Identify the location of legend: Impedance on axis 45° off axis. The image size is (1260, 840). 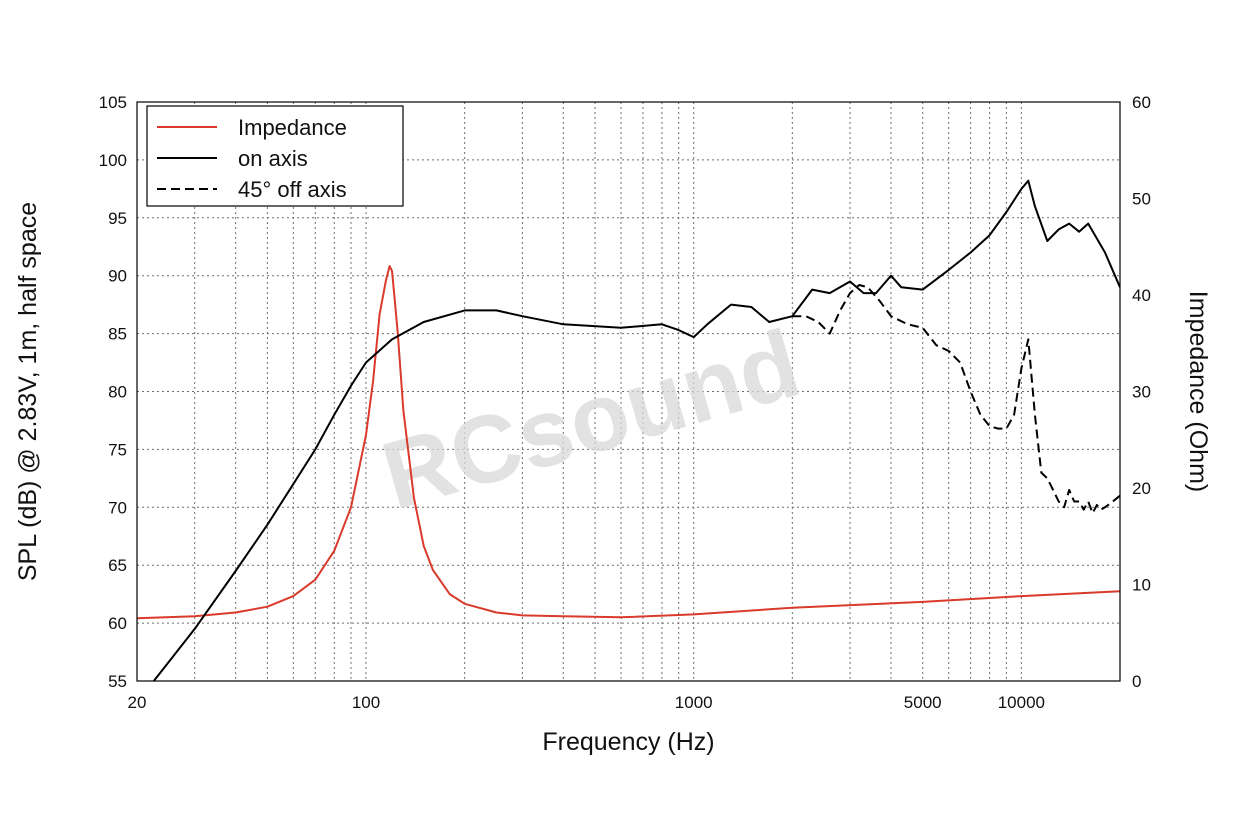
(275, 156).